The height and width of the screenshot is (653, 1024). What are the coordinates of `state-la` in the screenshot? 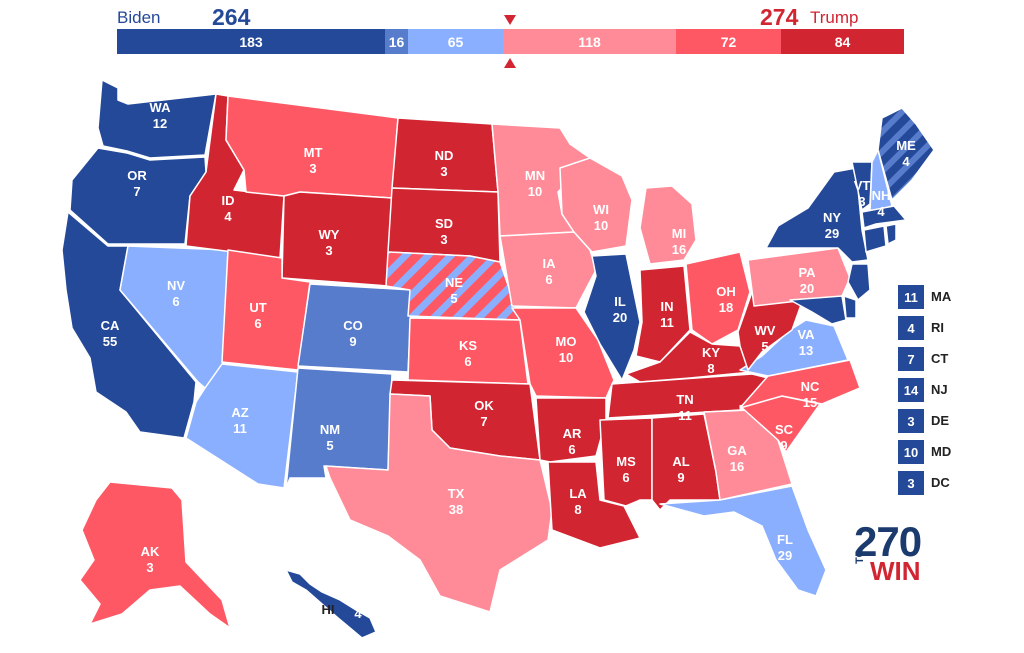 It's located at (594, 505).